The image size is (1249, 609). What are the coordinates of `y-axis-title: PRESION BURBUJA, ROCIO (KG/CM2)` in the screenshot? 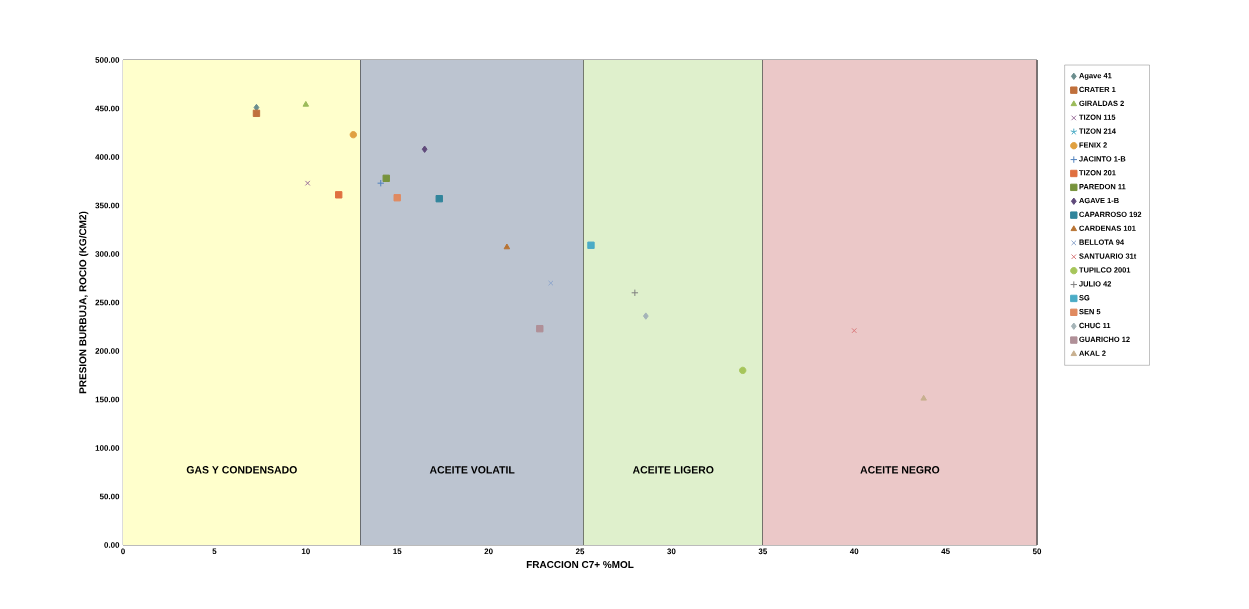 It's located at (83, 302).